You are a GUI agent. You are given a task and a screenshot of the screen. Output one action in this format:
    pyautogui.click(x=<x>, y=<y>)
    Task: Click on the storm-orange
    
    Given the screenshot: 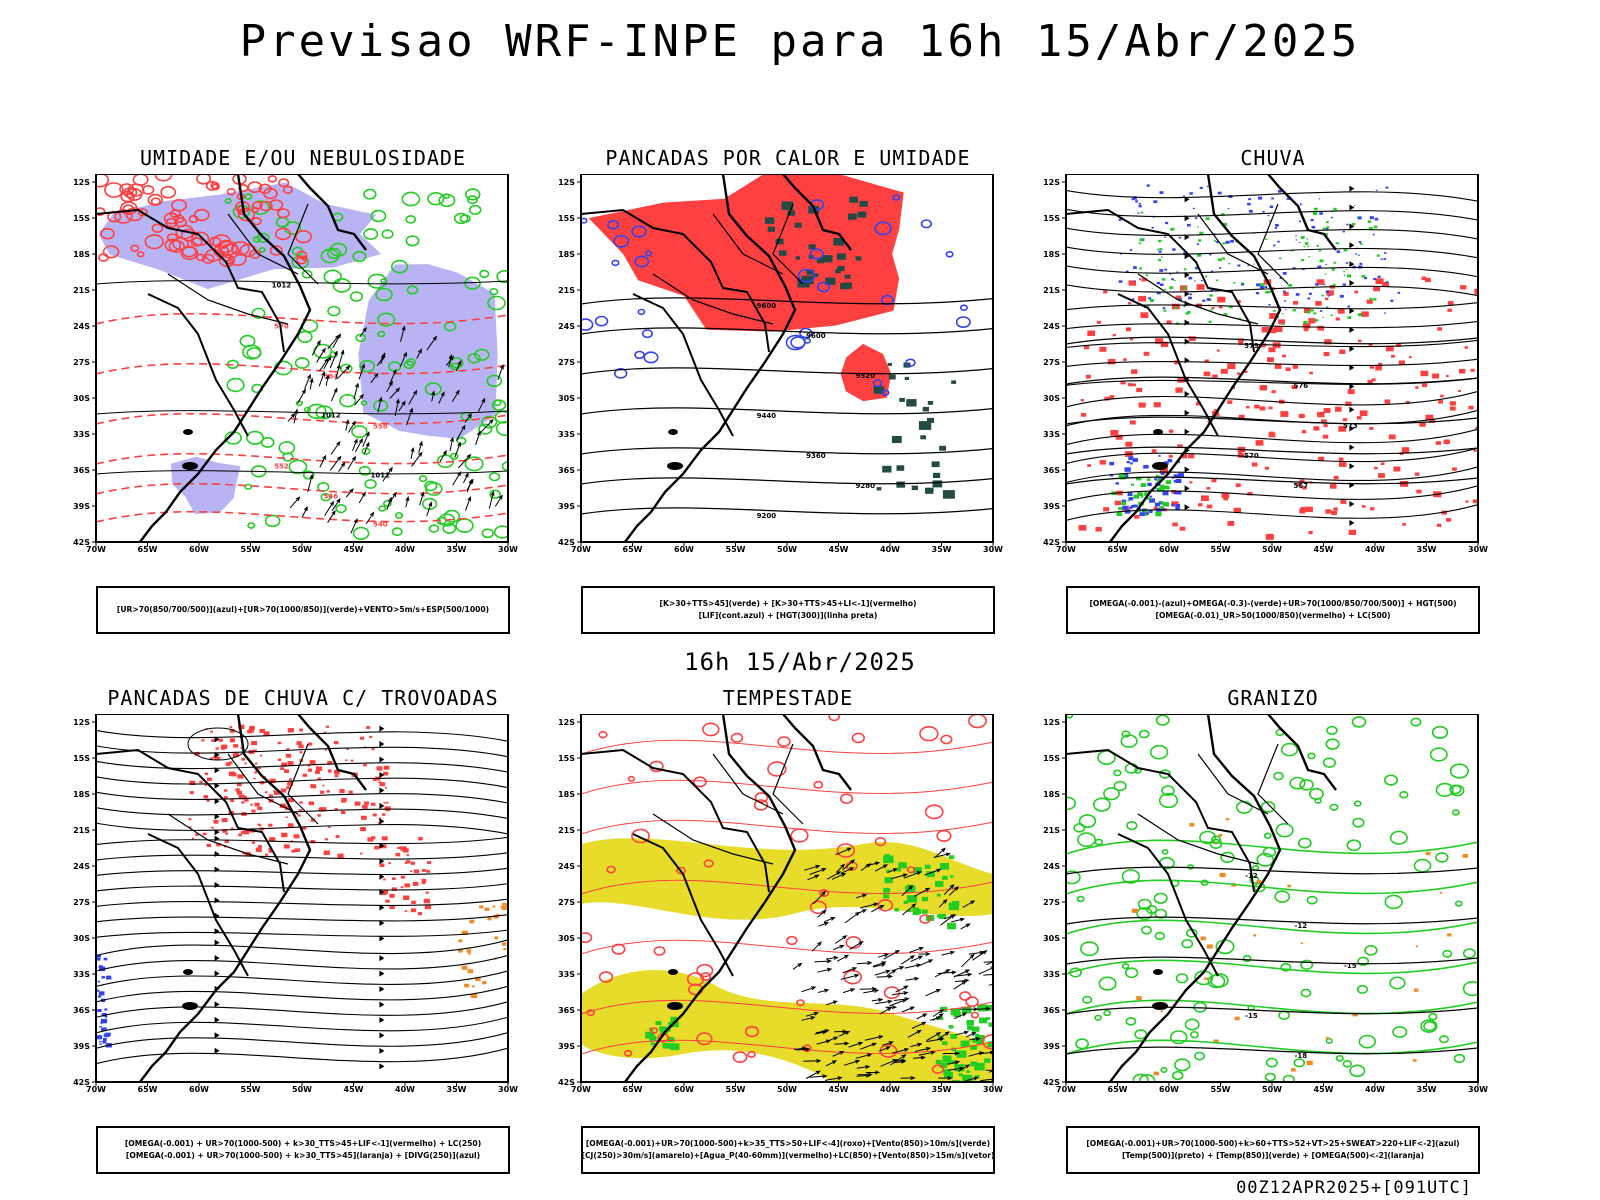 What is the action you would take?
    pyautogui.click(x=483, y=950)
    